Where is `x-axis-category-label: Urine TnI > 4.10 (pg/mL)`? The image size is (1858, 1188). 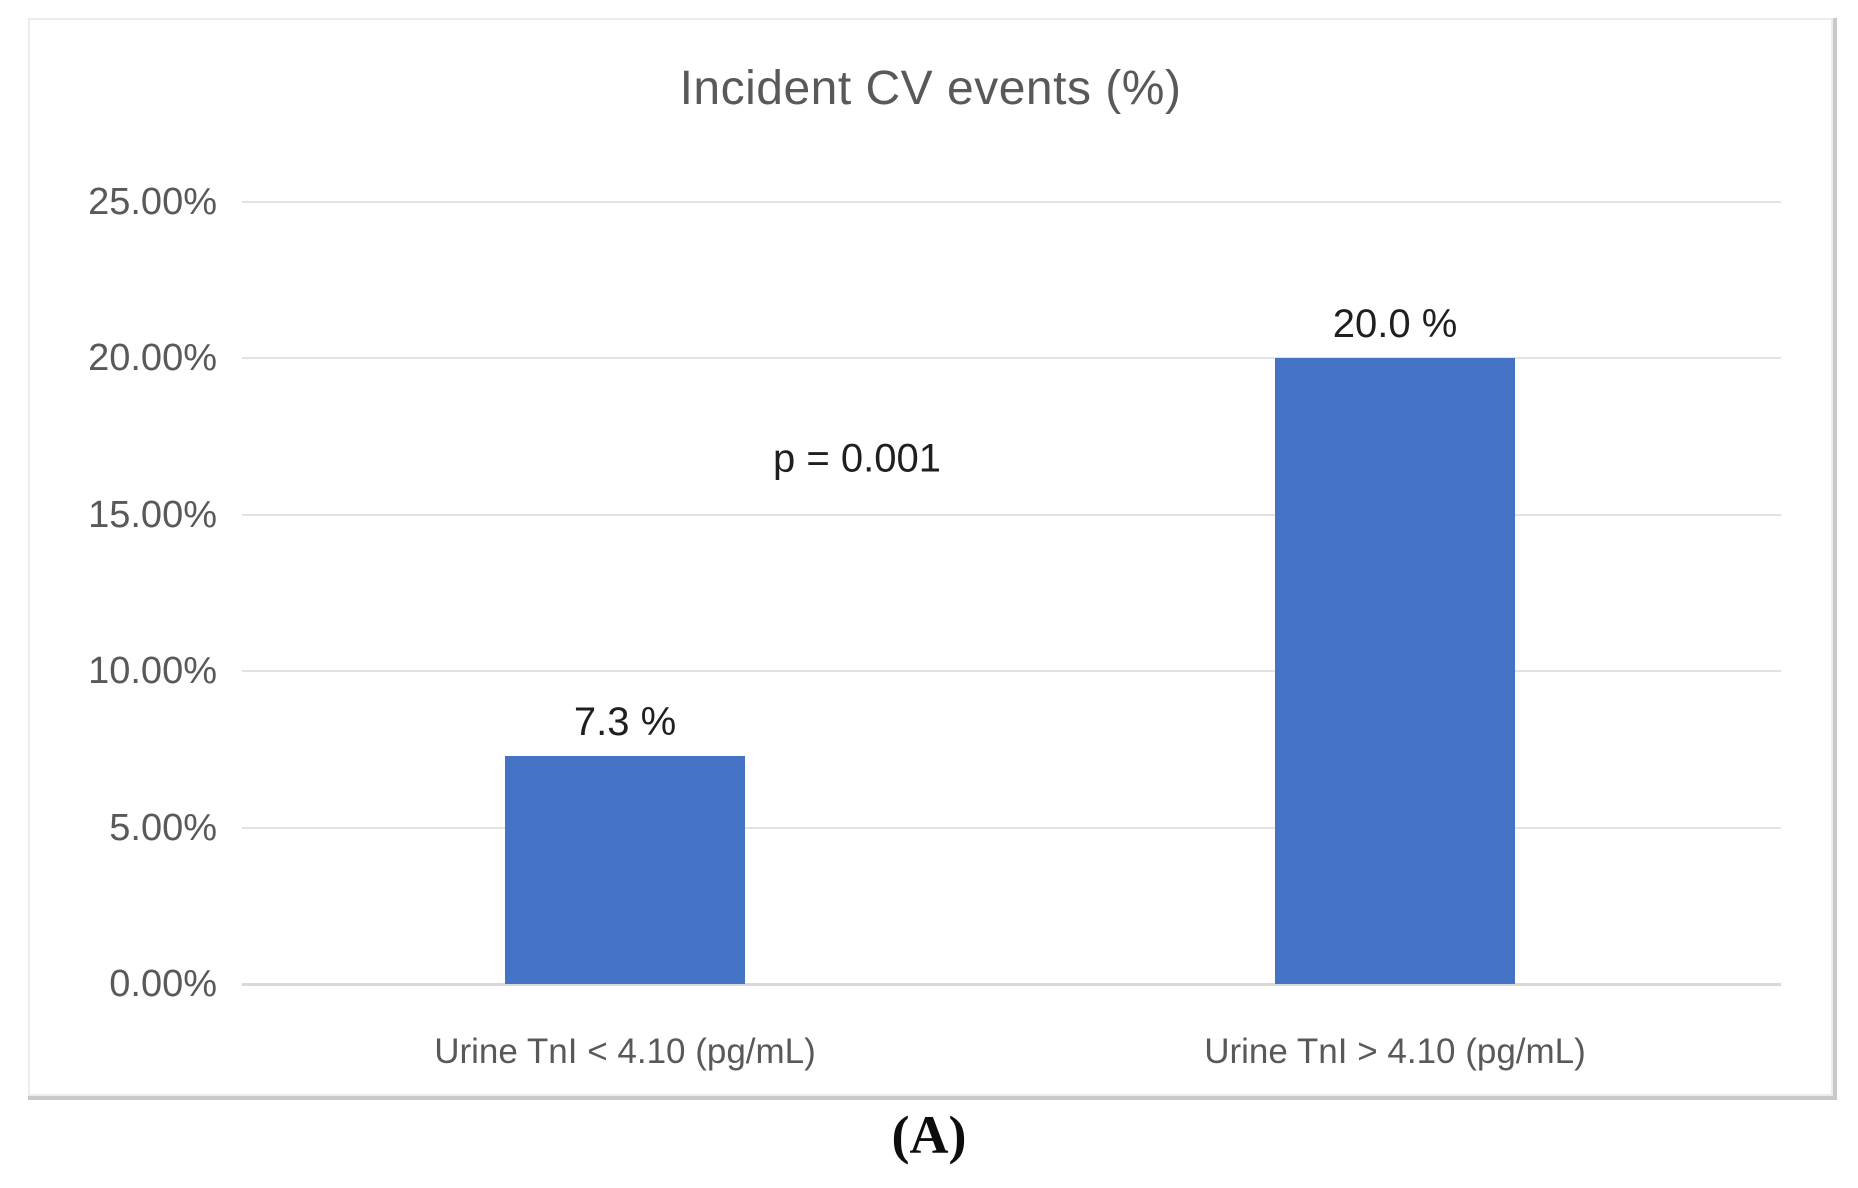 x-axis-category-label: Urine TnI > 4.10 (pg/mL) is located at coordinates (1395, 1051).